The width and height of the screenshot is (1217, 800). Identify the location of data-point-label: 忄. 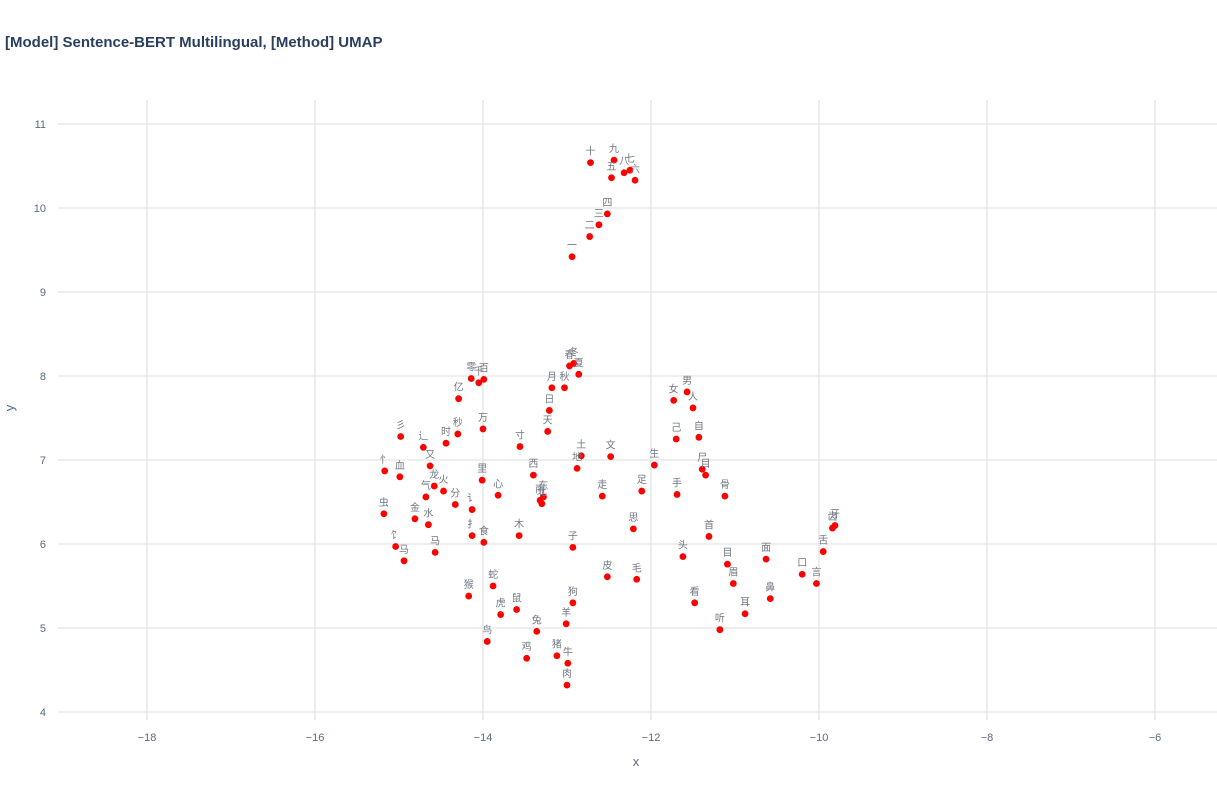
(385, 460).